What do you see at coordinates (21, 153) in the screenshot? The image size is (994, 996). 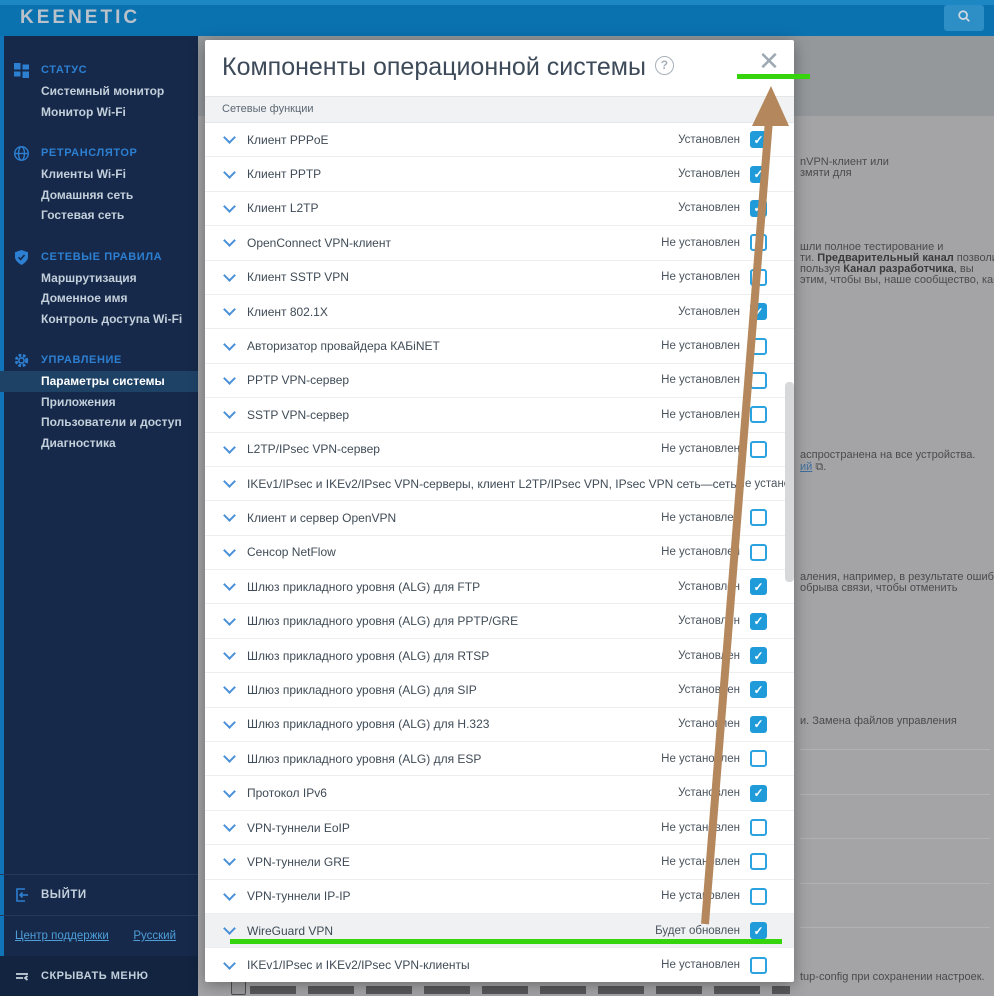 I see `globe-icon` at bounding box center [21, 153].